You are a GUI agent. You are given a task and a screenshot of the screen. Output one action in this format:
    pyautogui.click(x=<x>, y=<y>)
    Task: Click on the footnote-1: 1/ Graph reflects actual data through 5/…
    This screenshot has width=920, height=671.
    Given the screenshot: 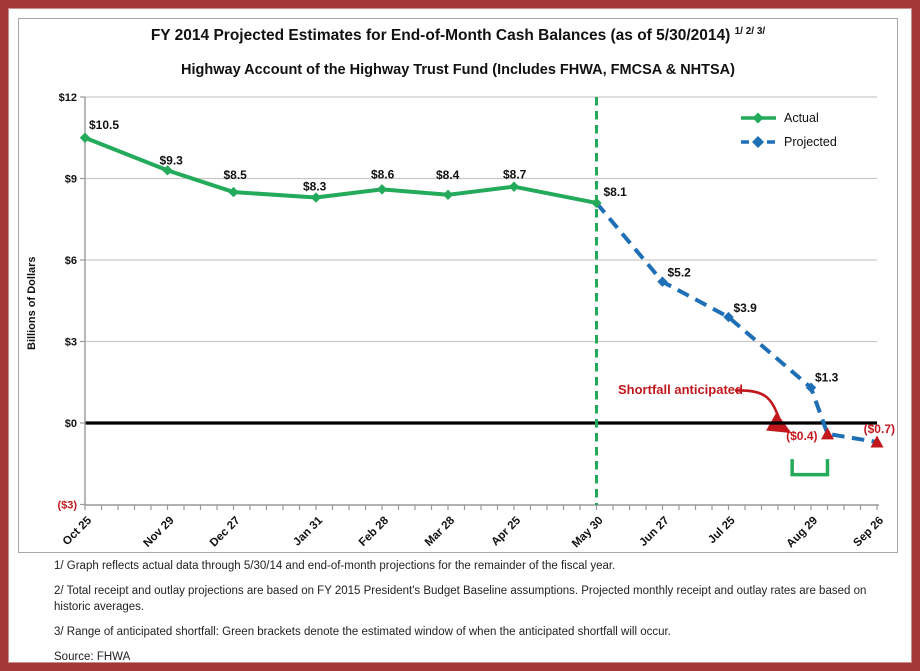 What is the action you would take?
    pyautogui.click(x=335, y=566)
    